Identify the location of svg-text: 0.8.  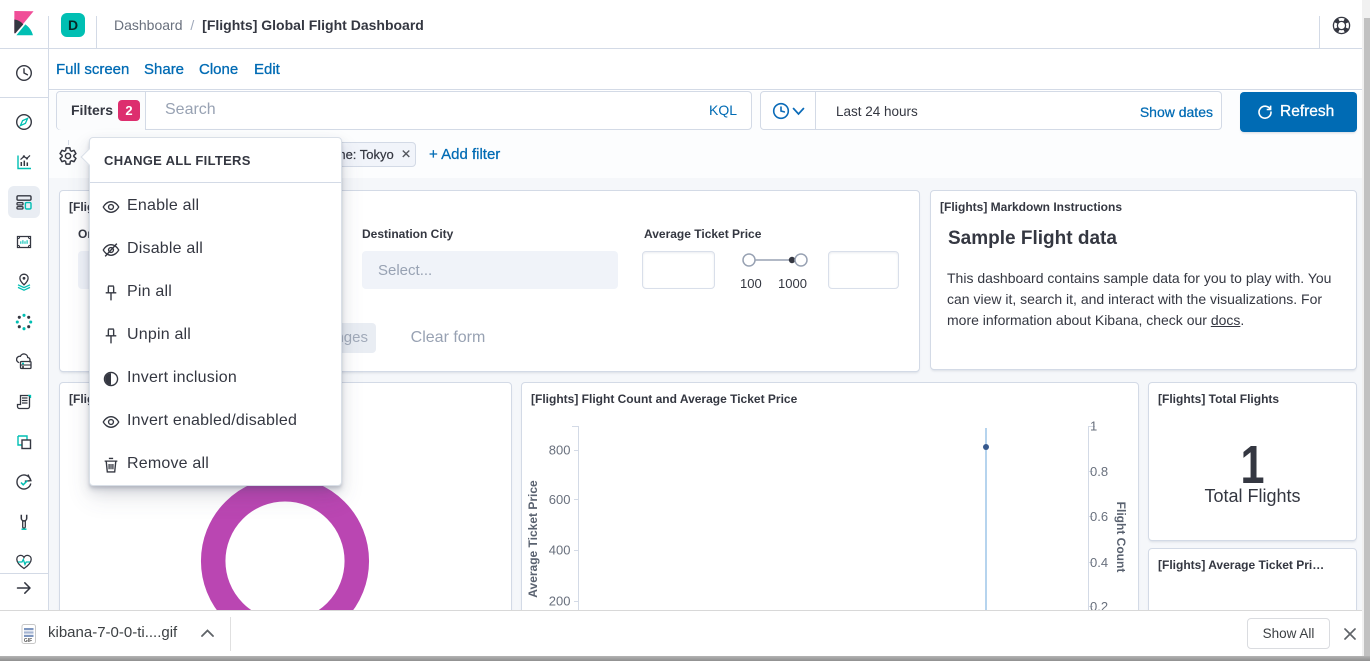
(1099, 471).